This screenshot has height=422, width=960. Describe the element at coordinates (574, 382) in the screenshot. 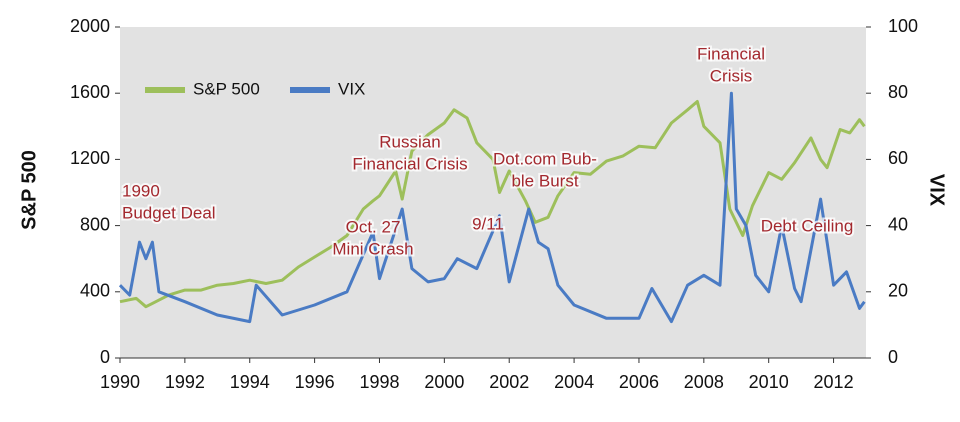

I see `x-tick-label: 2004` at that location.